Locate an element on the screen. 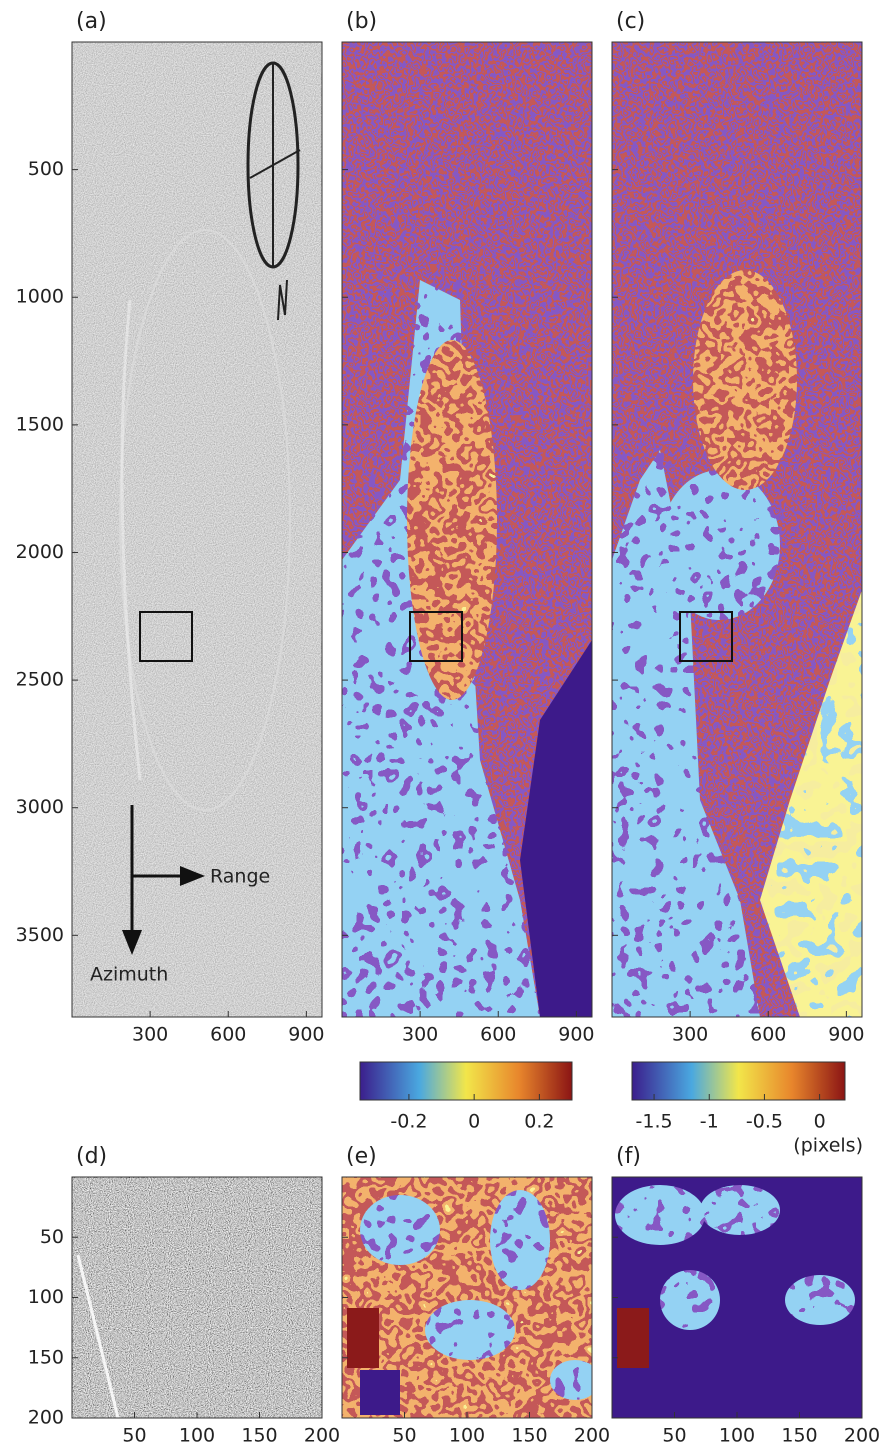  y-tick-label: 100 is located at coordinates (46, 1297).